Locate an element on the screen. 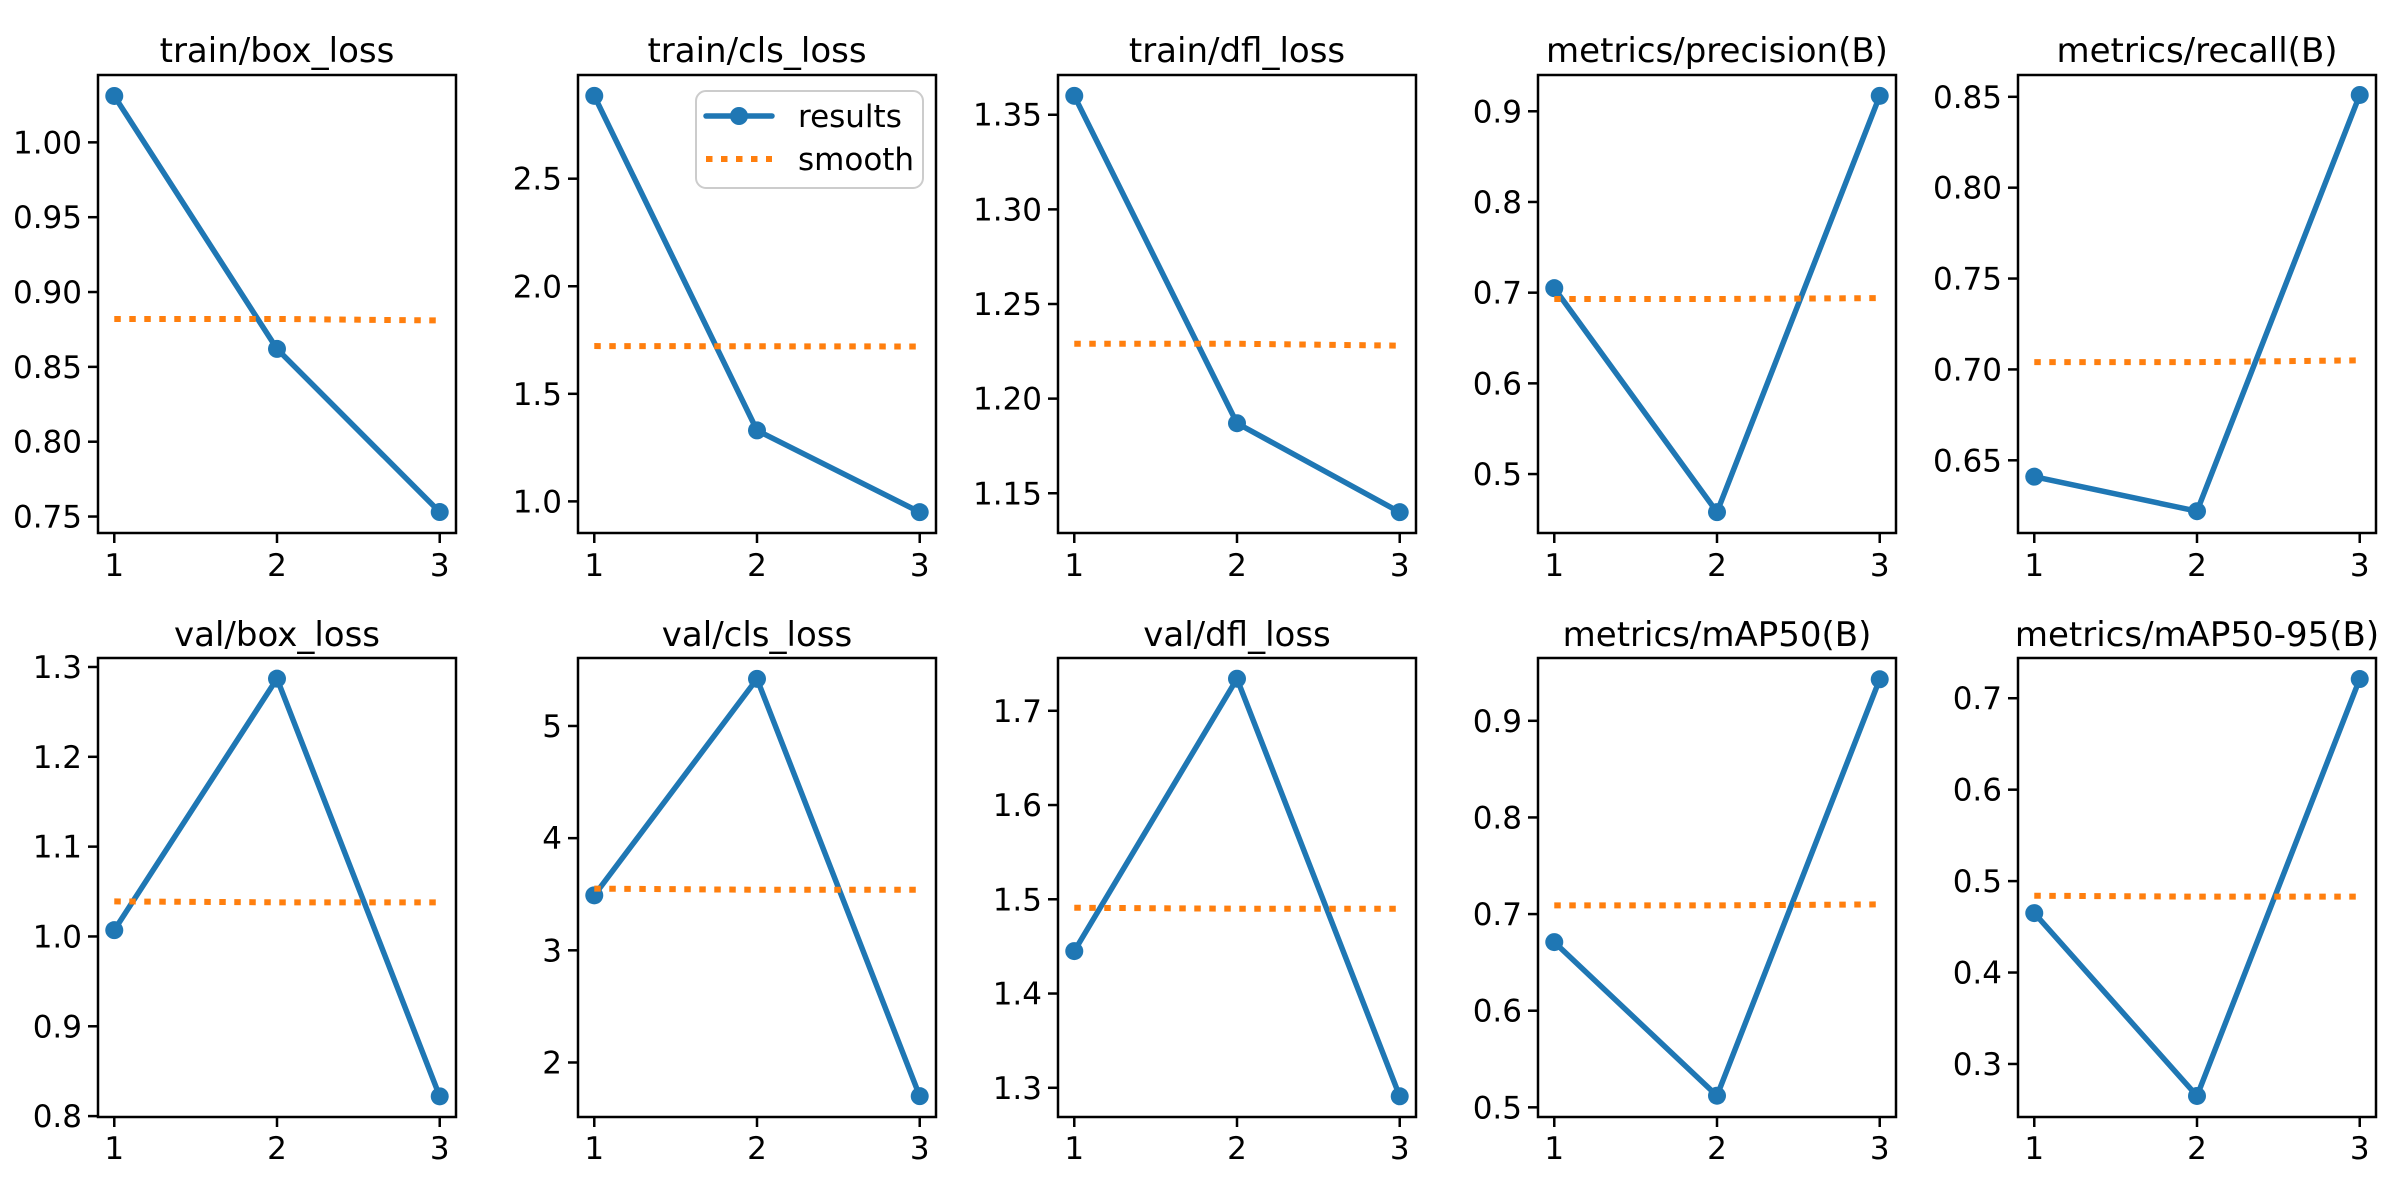 The width and height of the screenshot is (2400, 1200). subplot-title: val/cls_loss is located at coordinates (757, 635).